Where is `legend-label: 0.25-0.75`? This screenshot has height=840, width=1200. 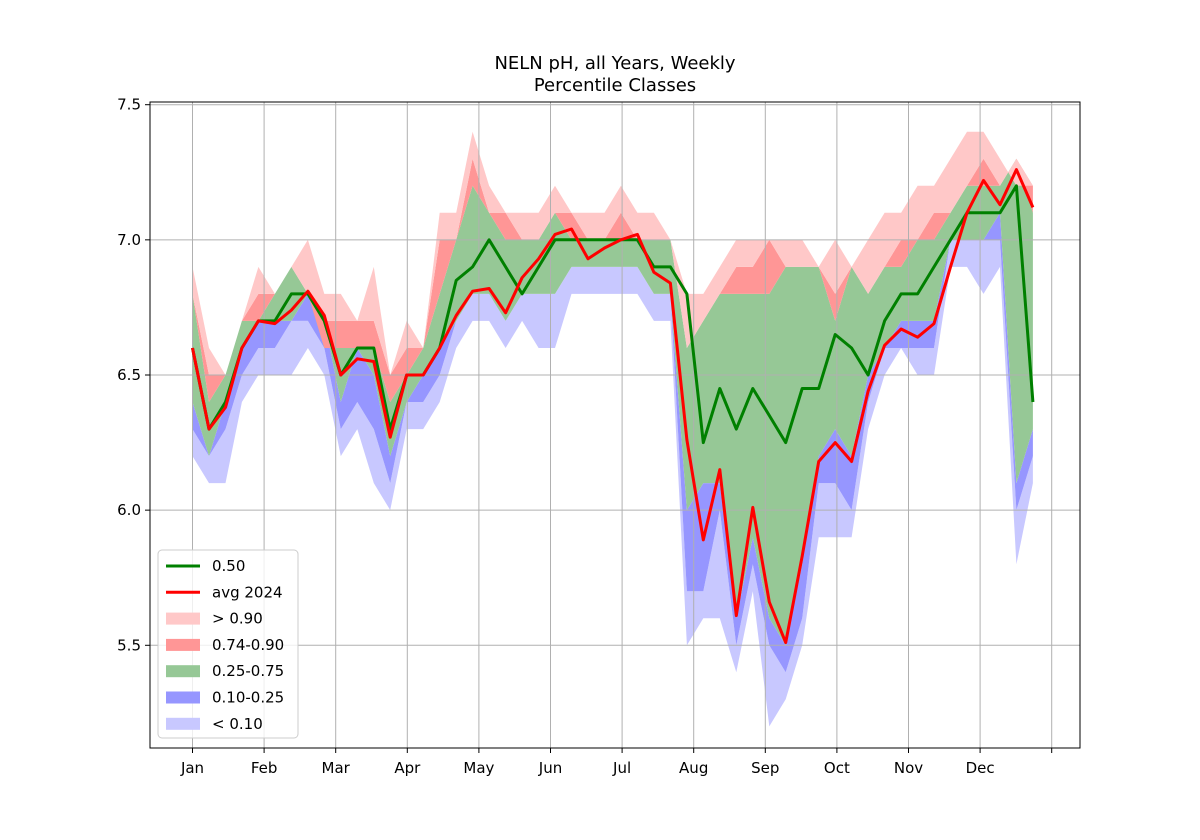
legend-label: 0.25-0.75 is located at coordinates (248, 671).